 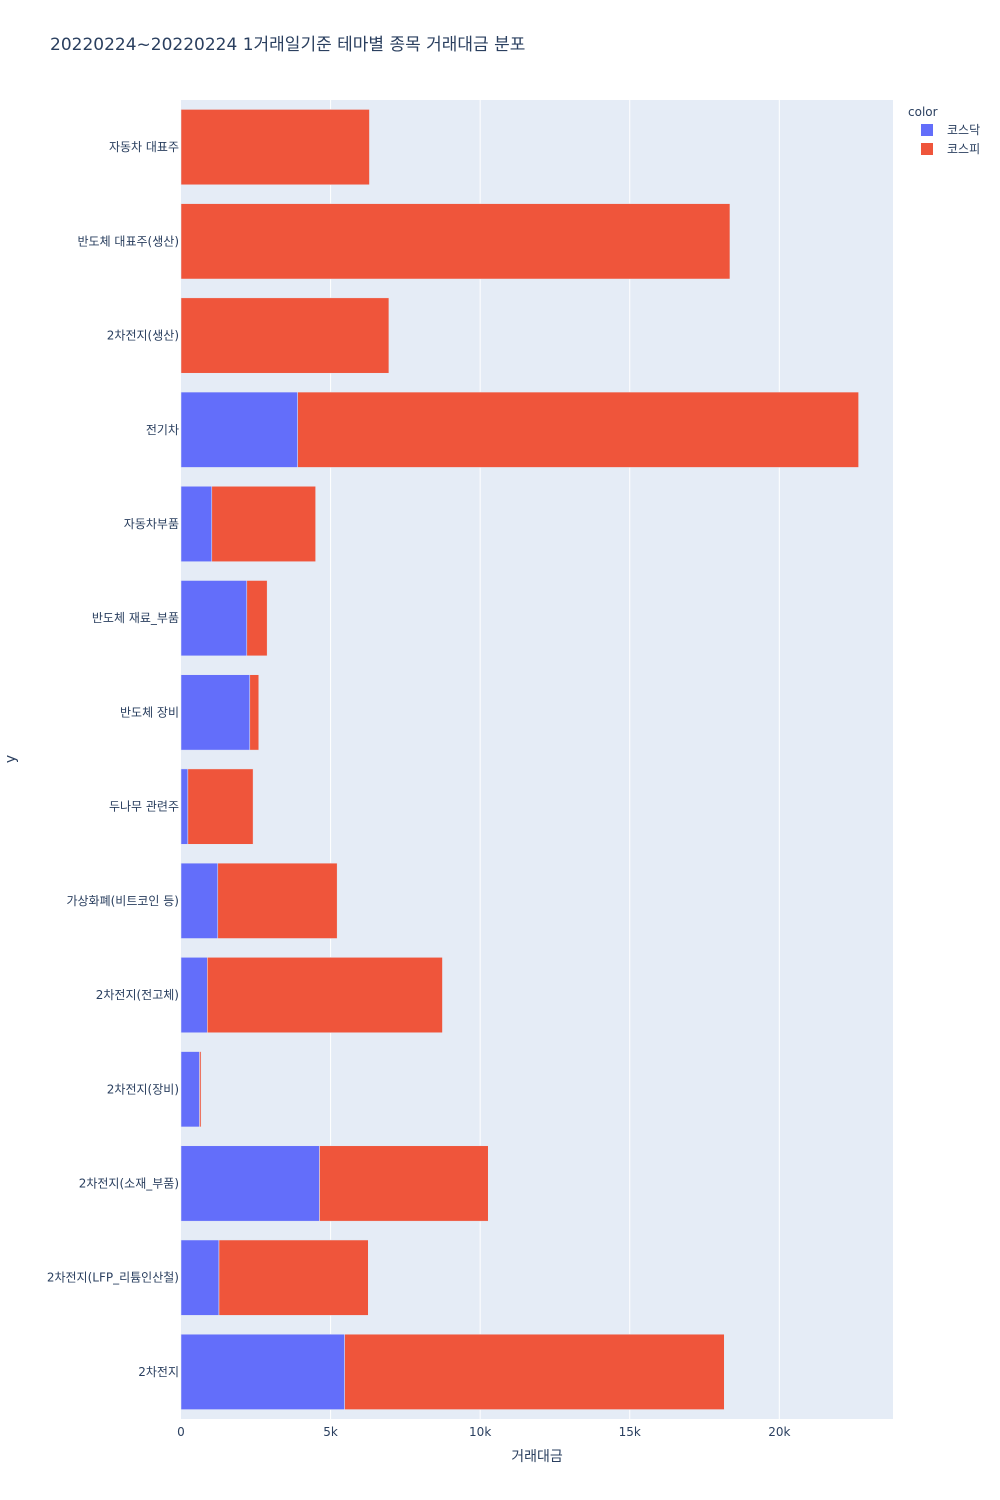 I want to click on x-tick-label: 0, so click(x=181, y=1432).